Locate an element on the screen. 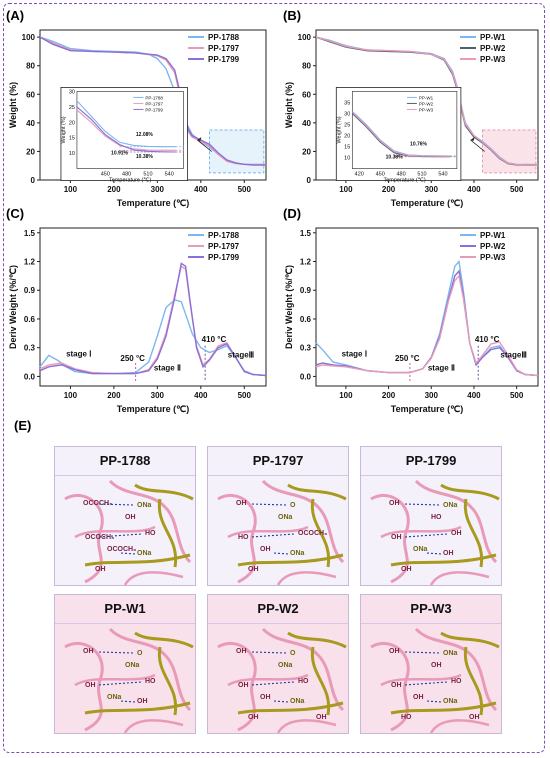  schematic-pp-1797: PP-1797 OH O ONa HO OCOCH₃ OH ONa OH is located at coordinates (278, 516).